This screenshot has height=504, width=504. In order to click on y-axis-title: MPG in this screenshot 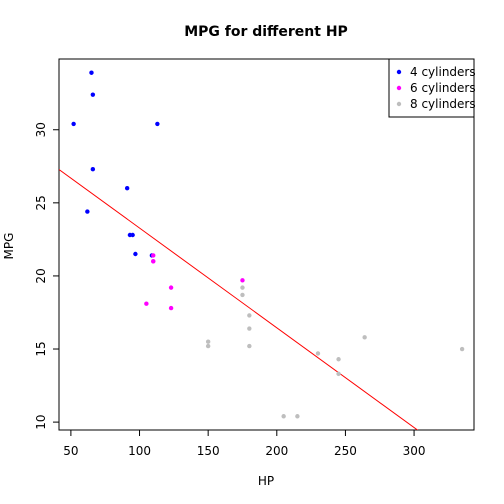, I will do `click(9, 246)`.